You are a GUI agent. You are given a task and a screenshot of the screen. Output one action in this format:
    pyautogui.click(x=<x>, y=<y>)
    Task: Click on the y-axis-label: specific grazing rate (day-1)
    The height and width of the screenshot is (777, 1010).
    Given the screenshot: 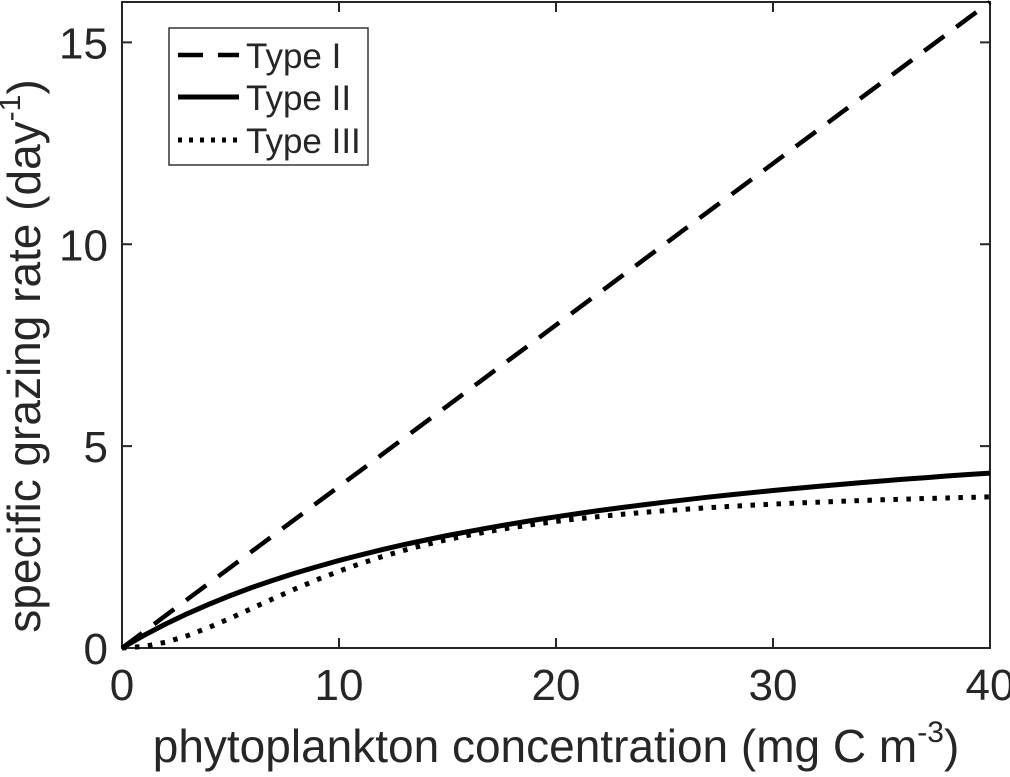 What is the action you would take?
    pyautogui.click(x=25, y=355)
    